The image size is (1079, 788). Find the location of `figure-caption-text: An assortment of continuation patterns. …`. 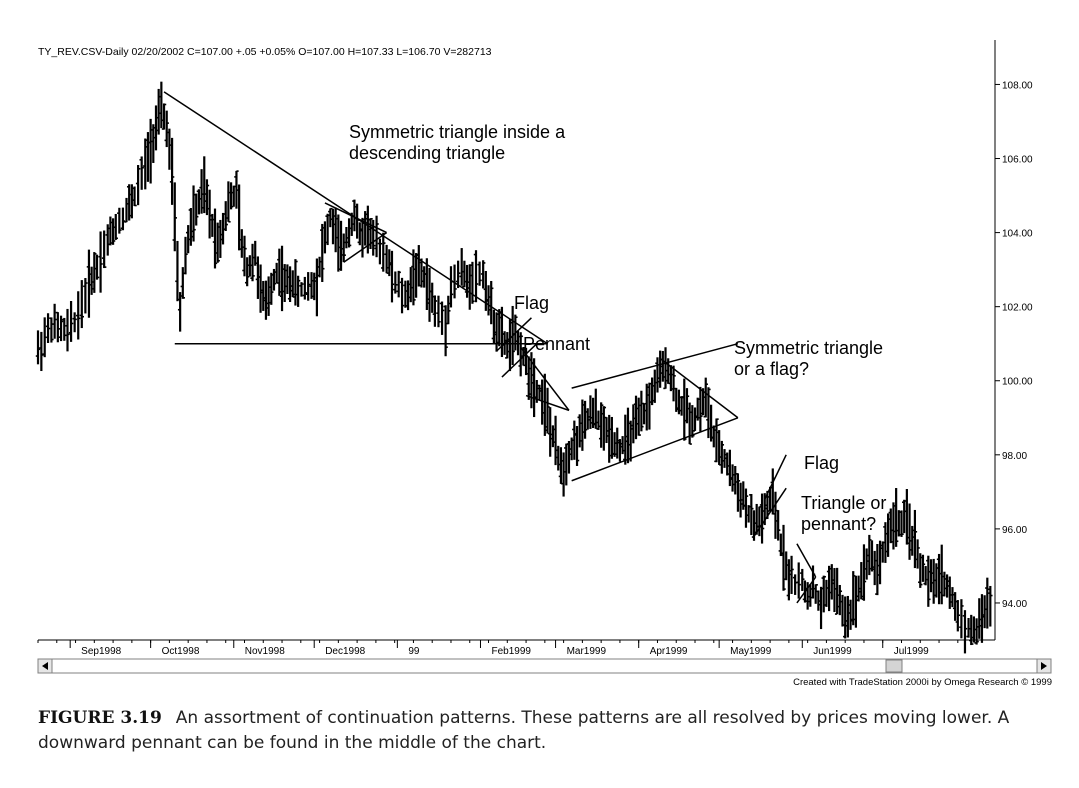

figure-caption-text: An assortment of continuation patterns. … is located at coordinates (524, 730).